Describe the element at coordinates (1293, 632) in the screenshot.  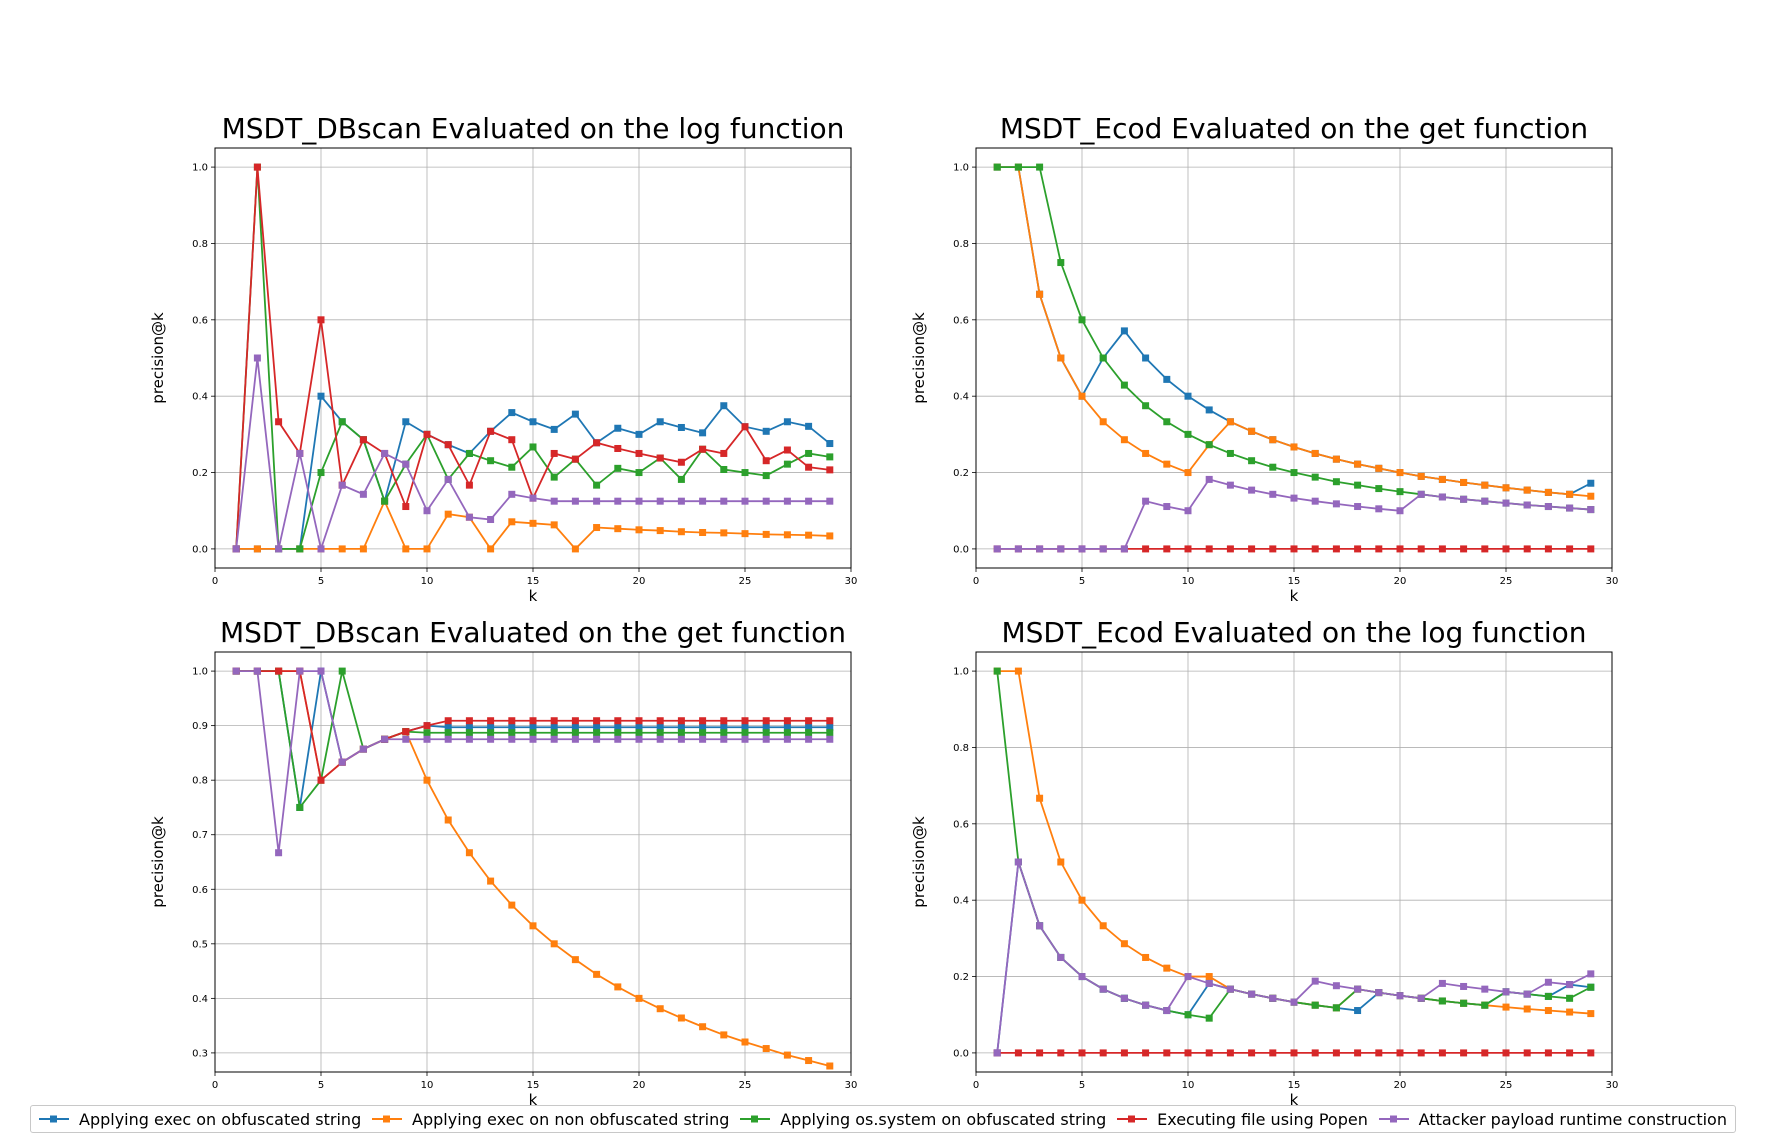
I see `chart-title: MSDT_Ecod Evaluated on the log function` at that location.